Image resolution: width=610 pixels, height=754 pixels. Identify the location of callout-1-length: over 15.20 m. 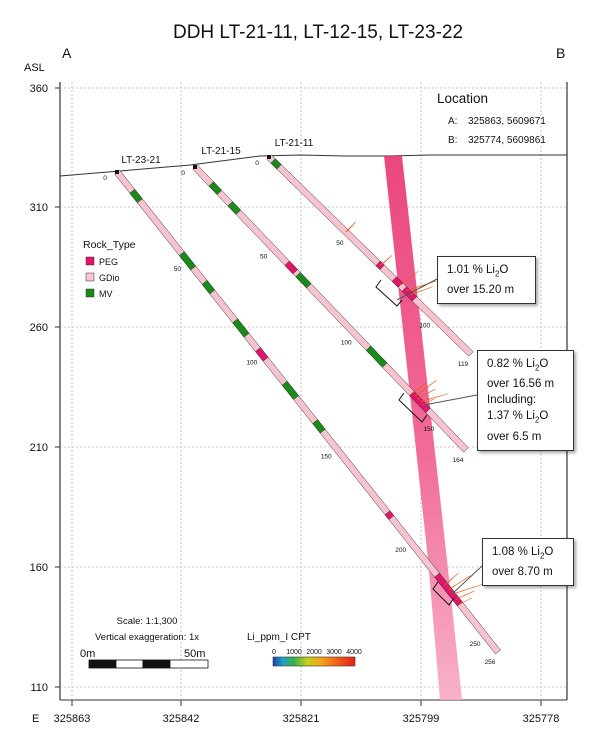
(481, 290).